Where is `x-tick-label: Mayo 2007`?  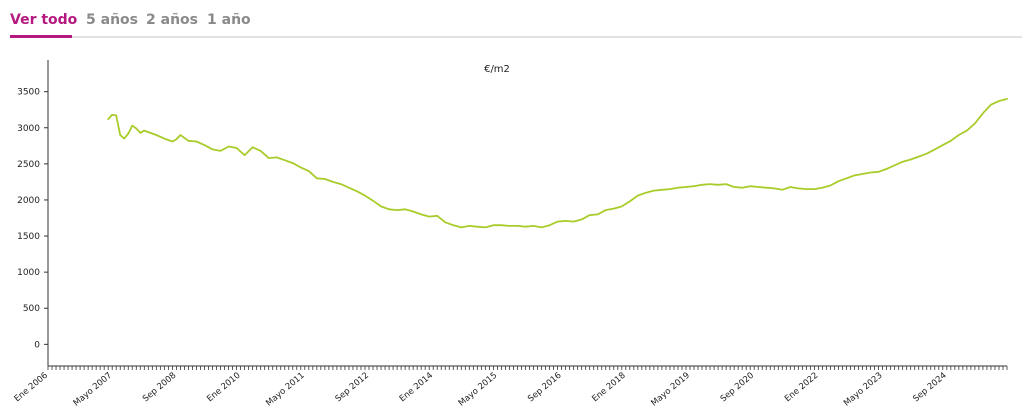 x-tick-label: Mayo 2007 is located at coordinates (93, 390).